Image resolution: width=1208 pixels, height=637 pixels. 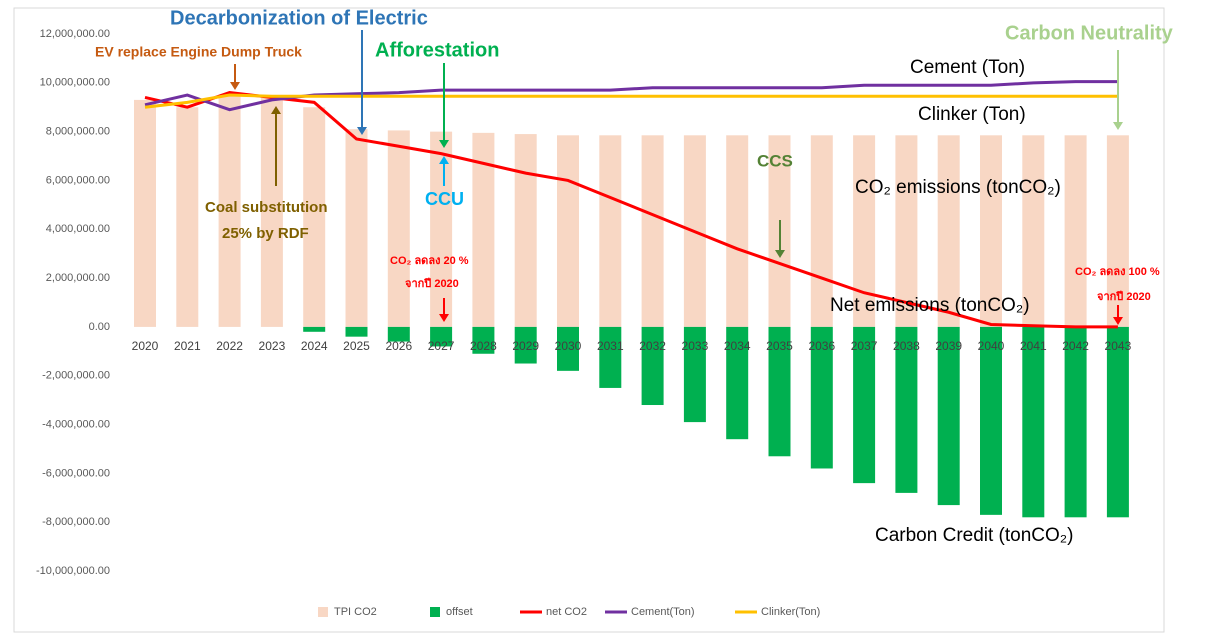 What do you see at coordinates (972, 114) in the screenshot?
I see `annotation: Clinker (Ton)` at bounding box center [972, 114].